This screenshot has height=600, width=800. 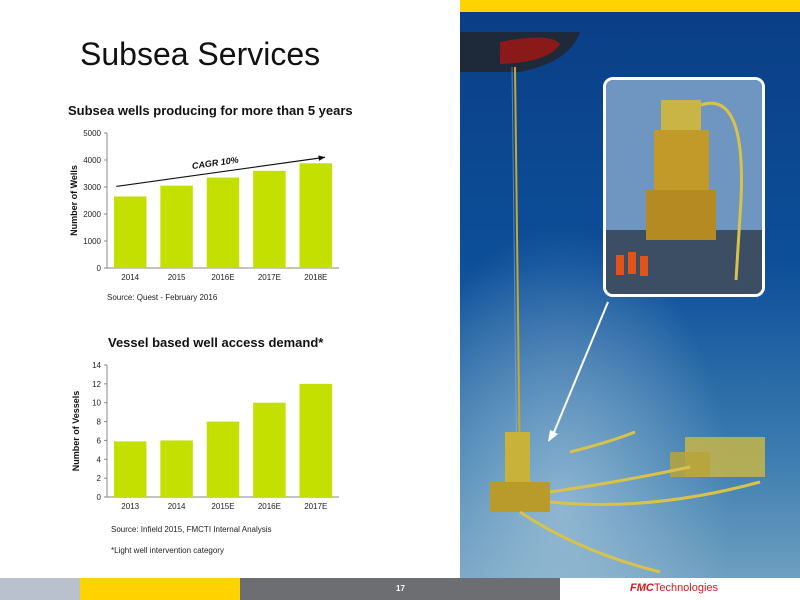 I want to click on top-bar, so click(x=400, y=6).